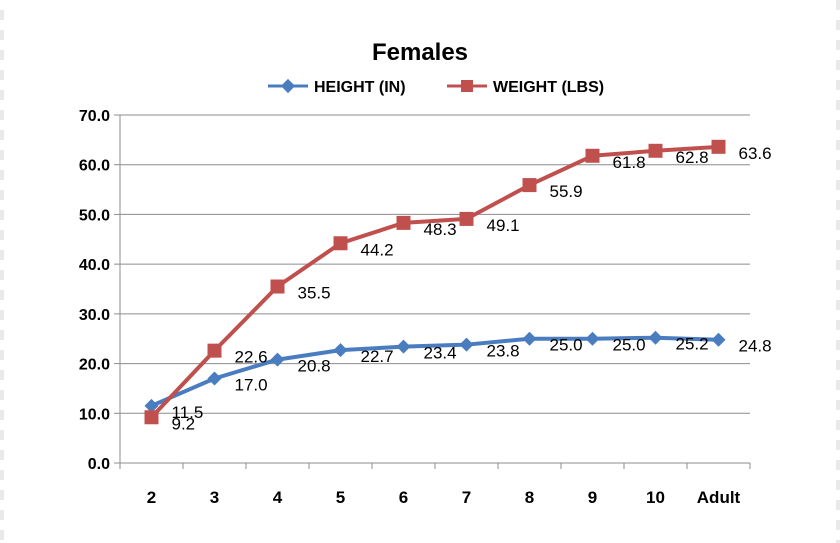 The width and height of the screenshot is (840, 543). Describe the element at coordinates (420, 52) in the screenshot. I see `chart-title: Females` at that location.